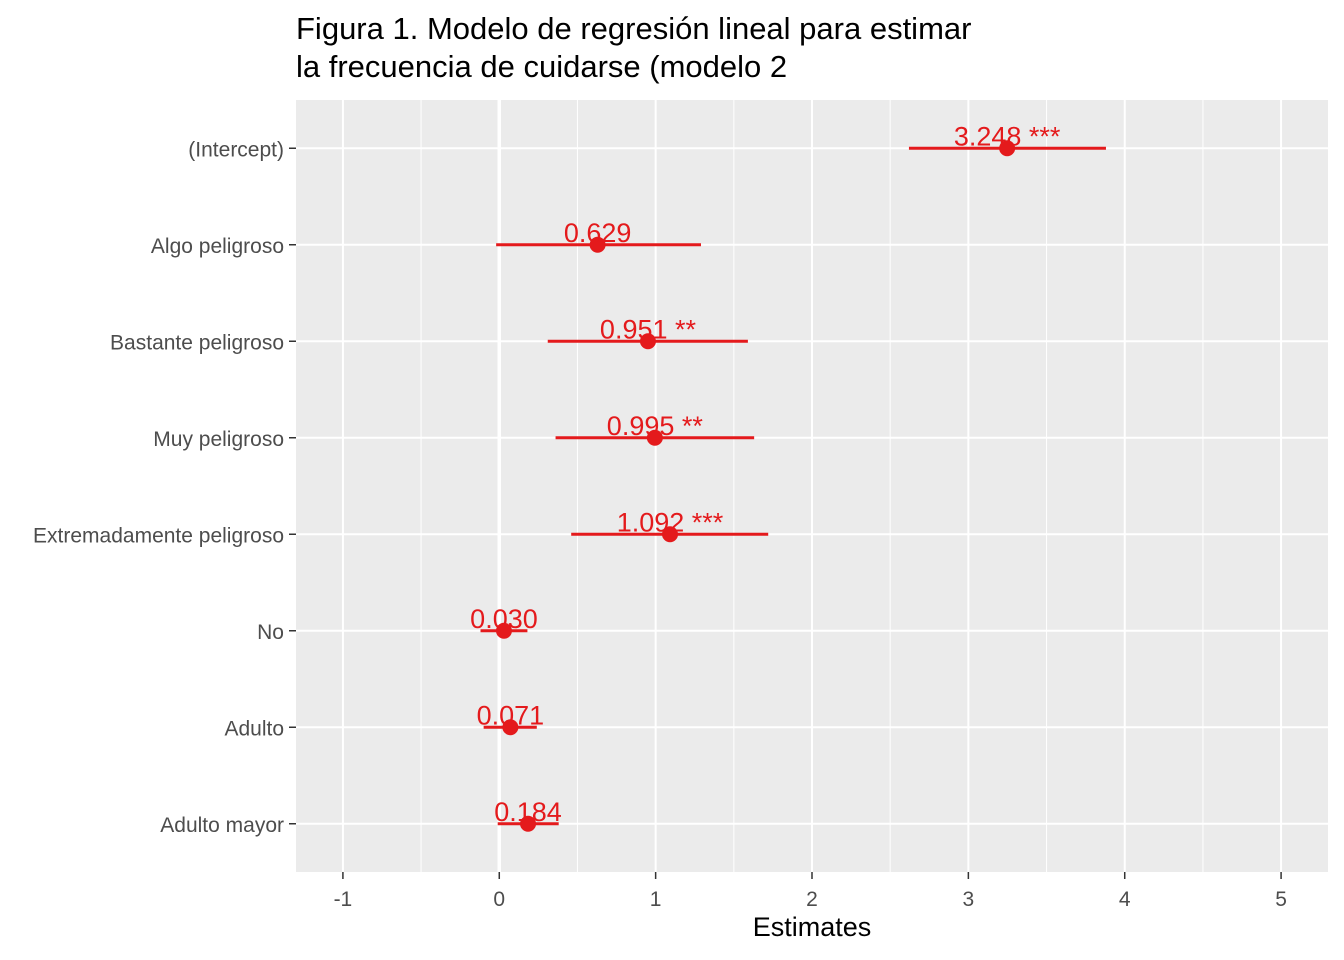 The height and width of the screenshot is (960, 1344). What do you see at coordinates (969, 899) in the screenshot?
I see `x-tick-label: 3` at bounding box center [969, 899].